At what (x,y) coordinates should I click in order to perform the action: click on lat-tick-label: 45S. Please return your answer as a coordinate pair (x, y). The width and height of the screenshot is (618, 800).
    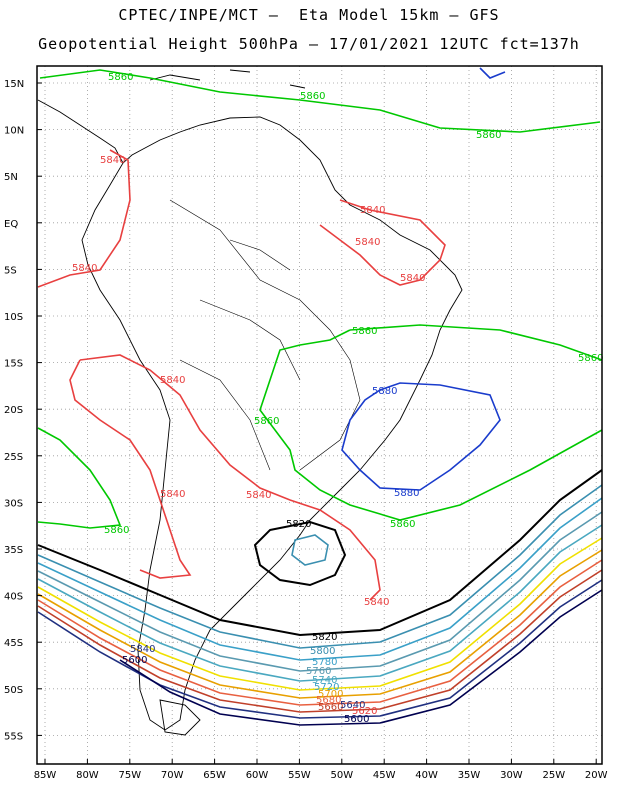
    Looking at the image, I should click on (13, 643).